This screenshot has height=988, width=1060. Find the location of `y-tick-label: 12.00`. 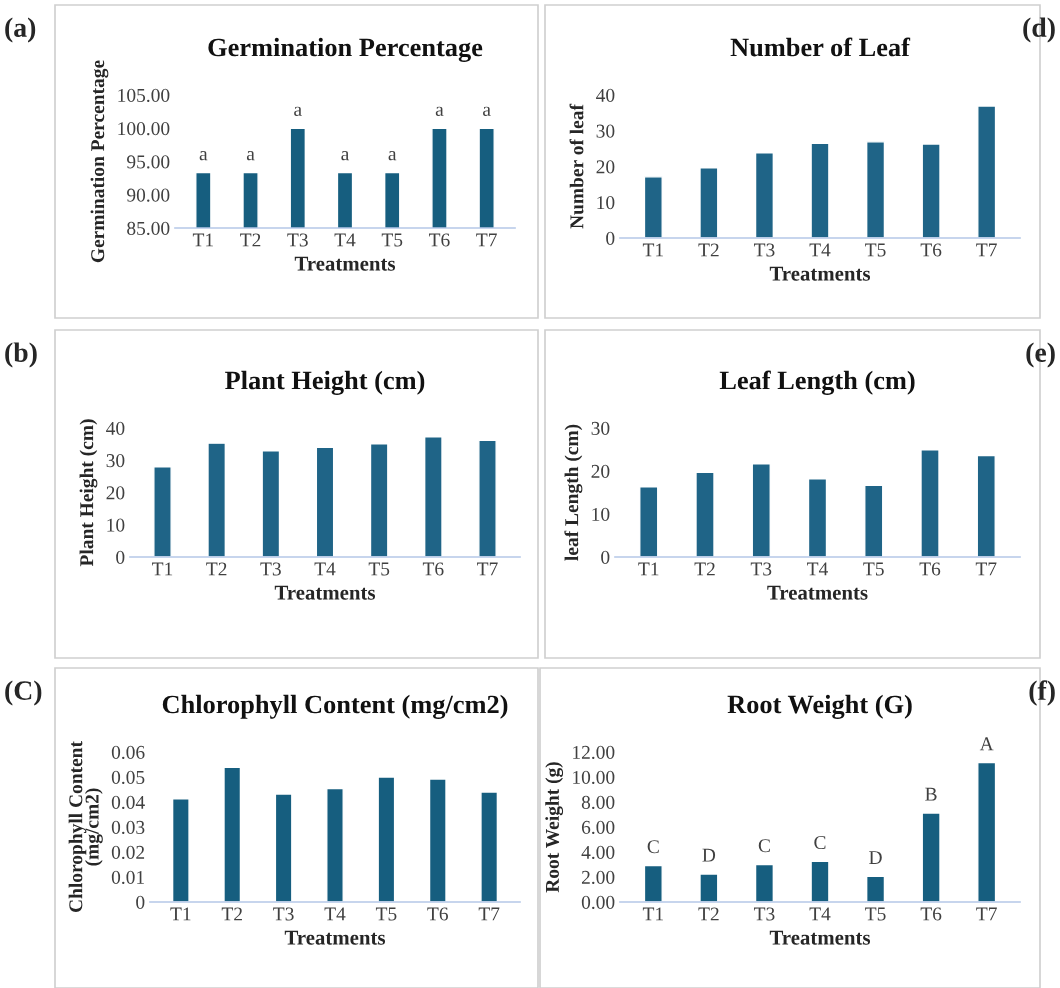

y-tick-label: 12.00 is located at coordinates (594, 752).